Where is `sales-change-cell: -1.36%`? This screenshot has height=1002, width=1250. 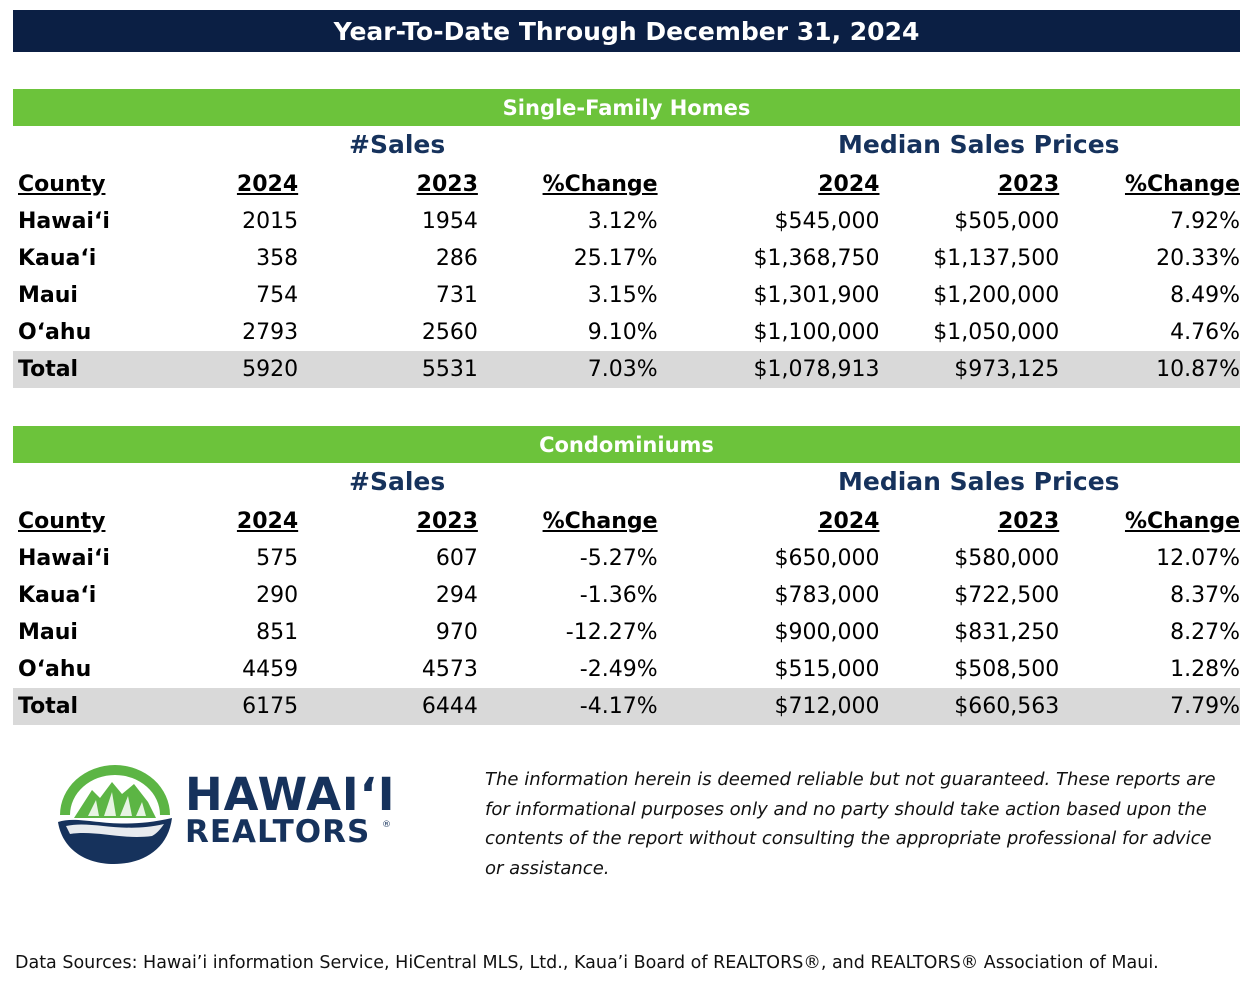 sales-change-cell: -1.36% is located at coordinates (618, 595).